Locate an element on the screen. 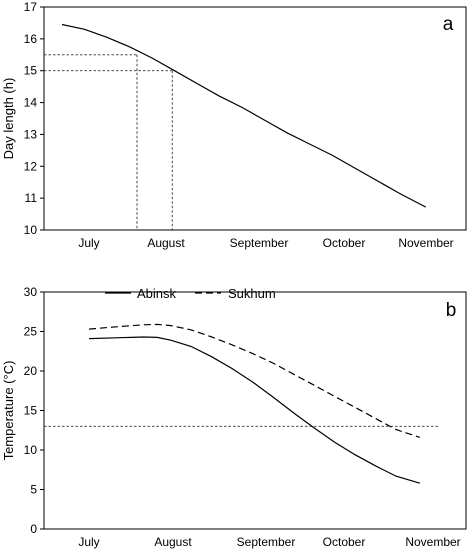  legend-label-sukhum: Sukhum is located at coordinates (252, 293).